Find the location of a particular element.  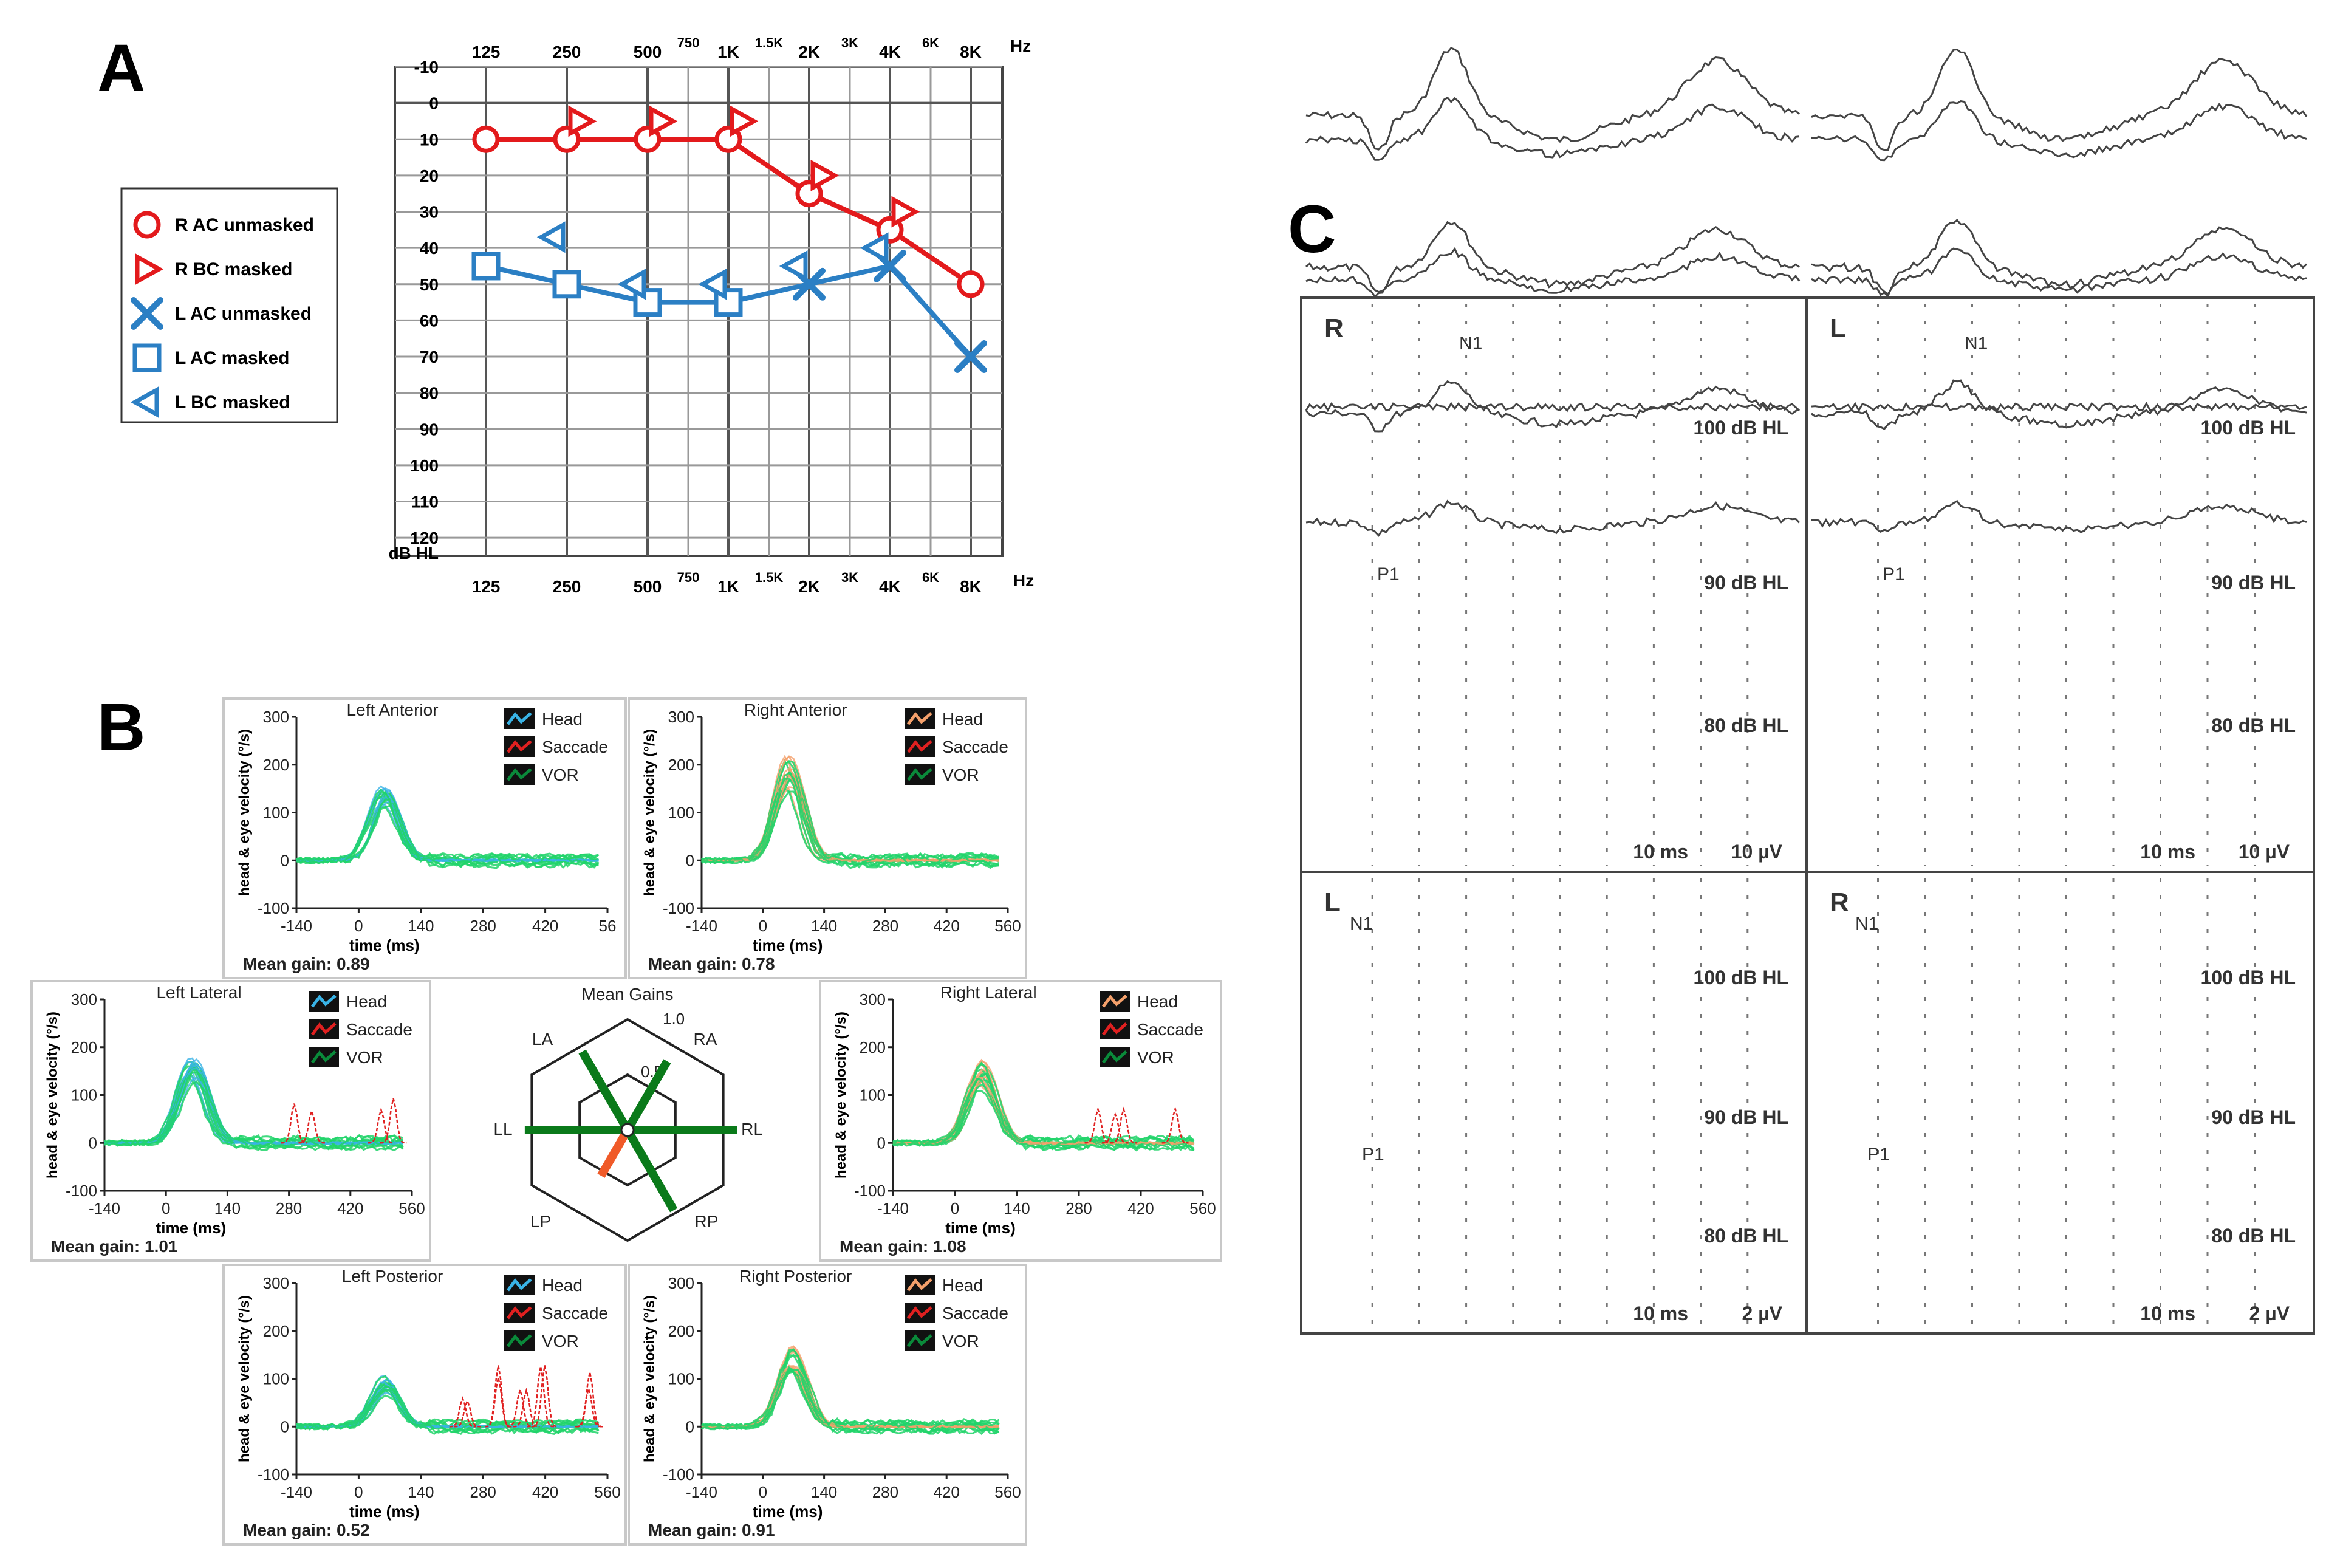

tick-label-y: 100 is located at coordinates (424, 465).